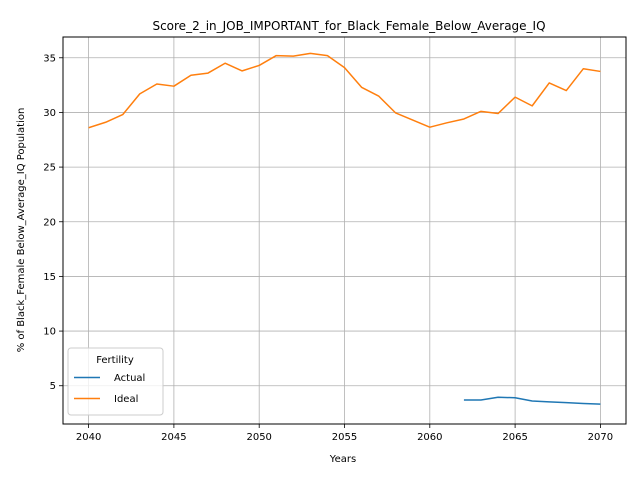 Image resolution: width=640 pixels, height=480 pixels. I want to click on series-line-ideal, so click(344, 90).